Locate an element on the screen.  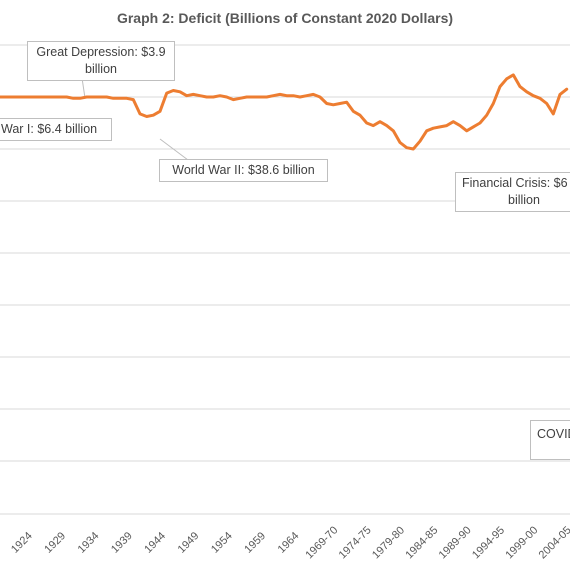
callout-connectors is located at coordinates (135, 119).